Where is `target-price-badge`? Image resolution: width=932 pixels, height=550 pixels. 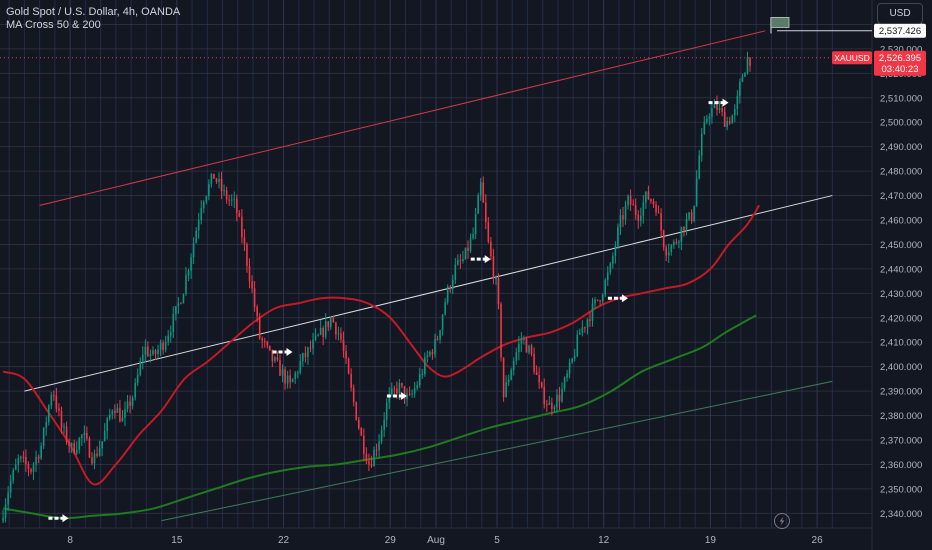 target-price-badge is located at coordinates (900, 30).